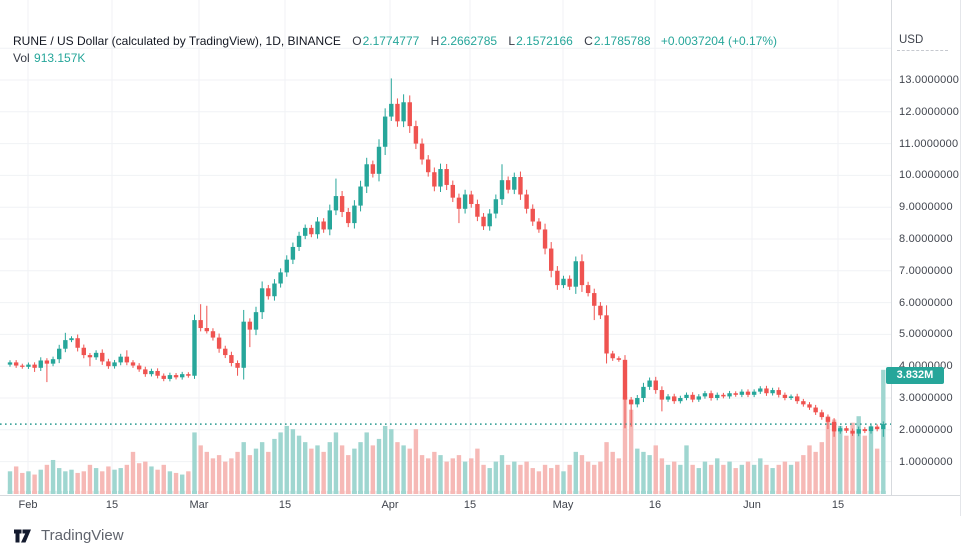 The image size is (979, 555). What do you see at coordinates (199, 505) in the screenshot?
I see `time-axis-label: Mar` at bounding box center [199, 505].